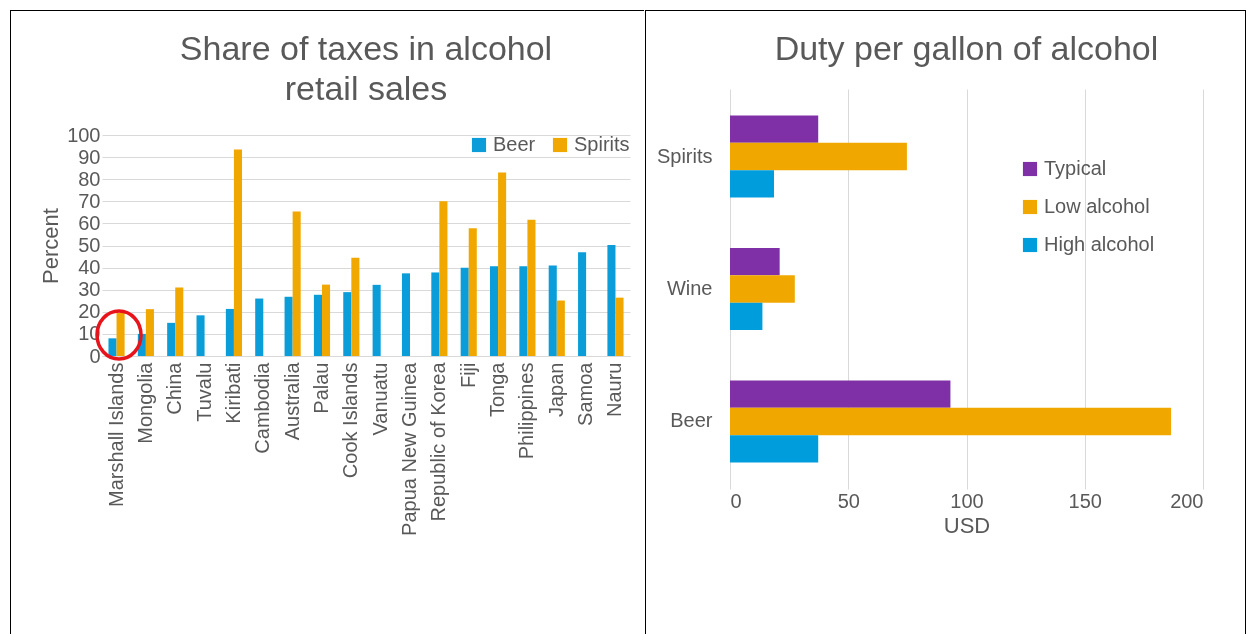 The image size is (1246, 634). I want to click on x-tick-label: China, so click(174, 388).